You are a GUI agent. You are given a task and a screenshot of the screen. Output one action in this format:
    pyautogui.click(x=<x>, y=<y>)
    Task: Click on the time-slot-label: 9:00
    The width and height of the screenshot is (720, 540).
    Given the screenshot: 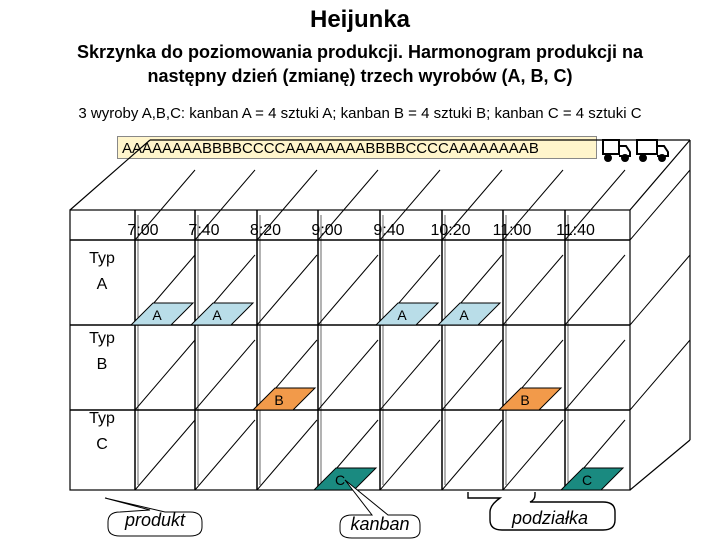 What is the action you would take?
    pyautogui.click(x=326, y=230)
    